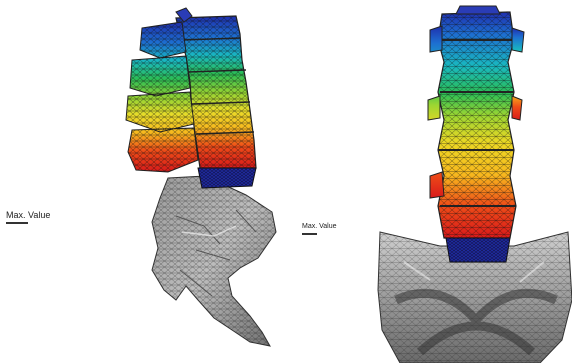 The height and width of the screenshot is (363, 572). I want to click on lumbar-vertebrae-anterior, so click(476, 122).